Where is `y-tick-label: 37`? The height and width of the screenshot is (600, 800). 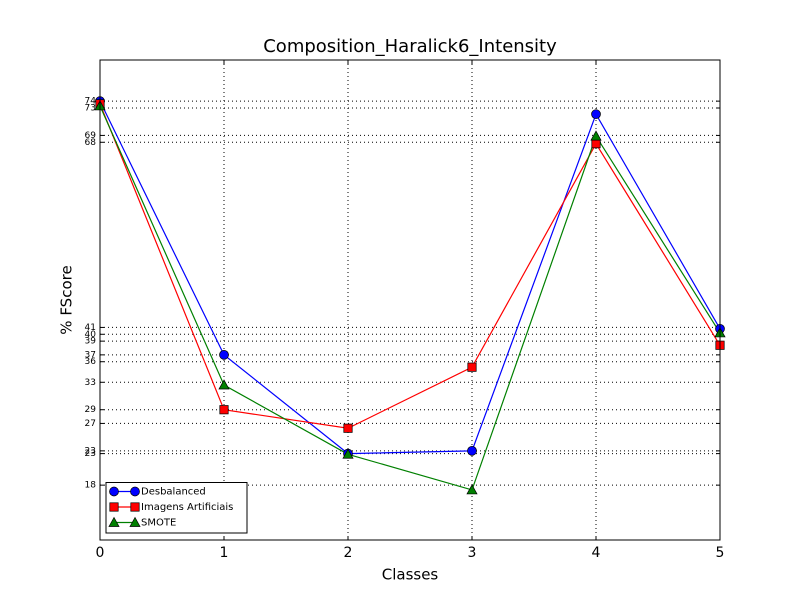
y-tick-label: 37 is located at coordinates (90, 355).